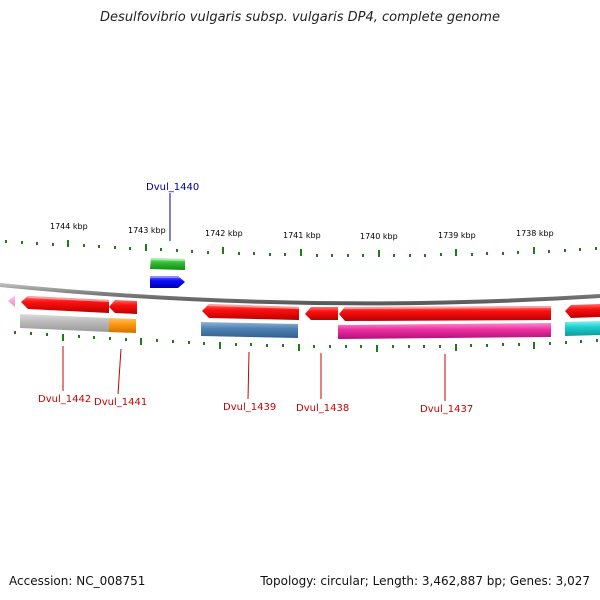 This screenshot has height=600, width=600. I want to click on gene-dvul-1441-arrow, so click(123, 307).